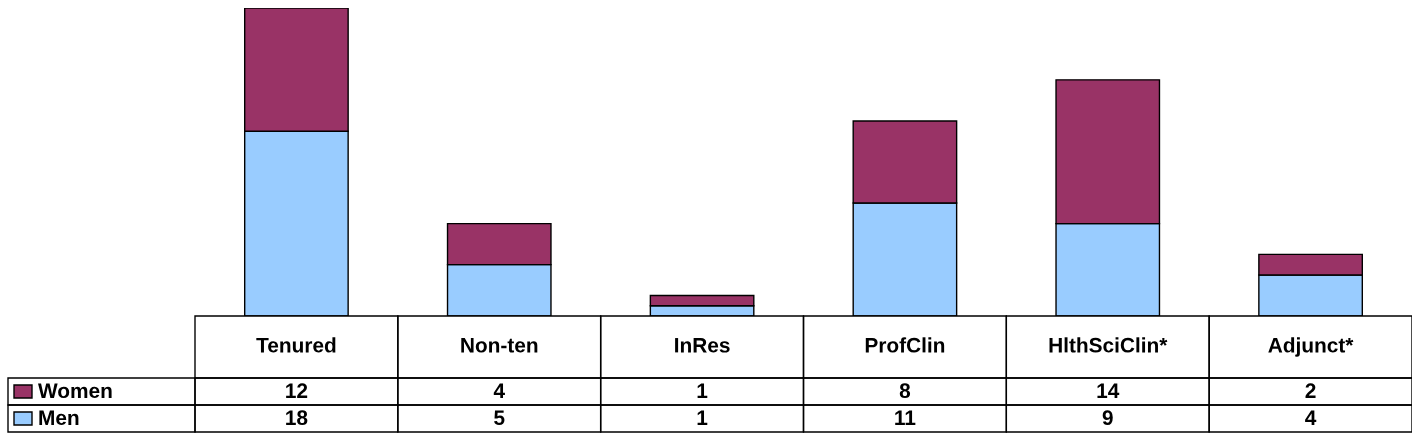 The width and height of the screenshot is (1412, 436). Describe the element at coordinates (1310, 390) in the screenshot. I see `data-label: 2` at that location.